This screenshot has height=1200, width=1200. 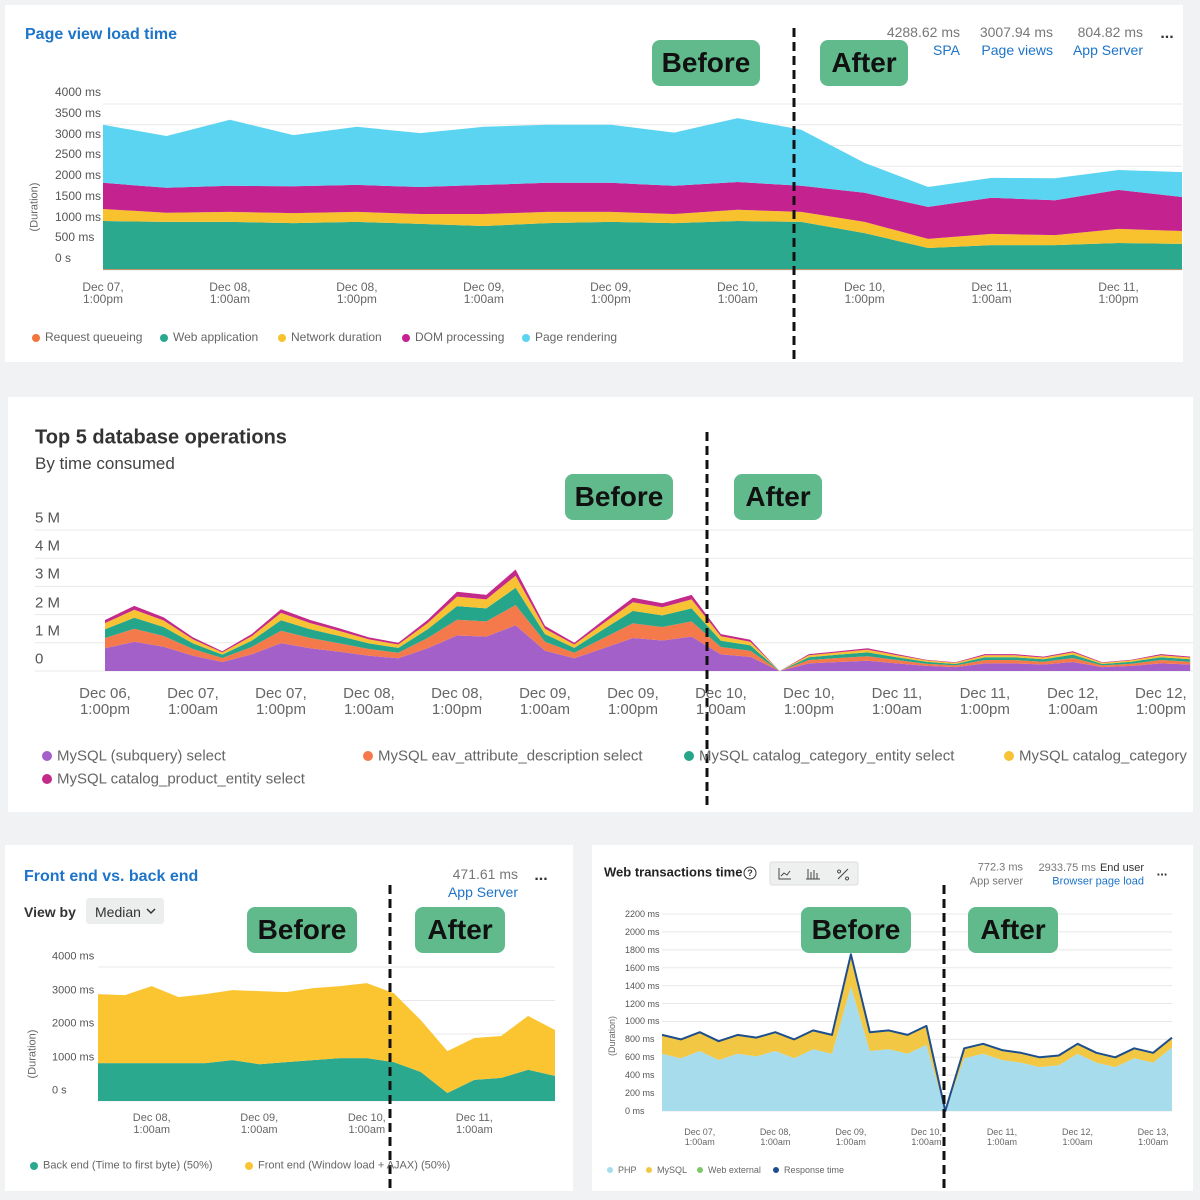 What do you see at coordinates (510, 756) in the screenshot?
I see `legend-label: MySQL eav_attribute_description select` at bounding box center [510, 756].